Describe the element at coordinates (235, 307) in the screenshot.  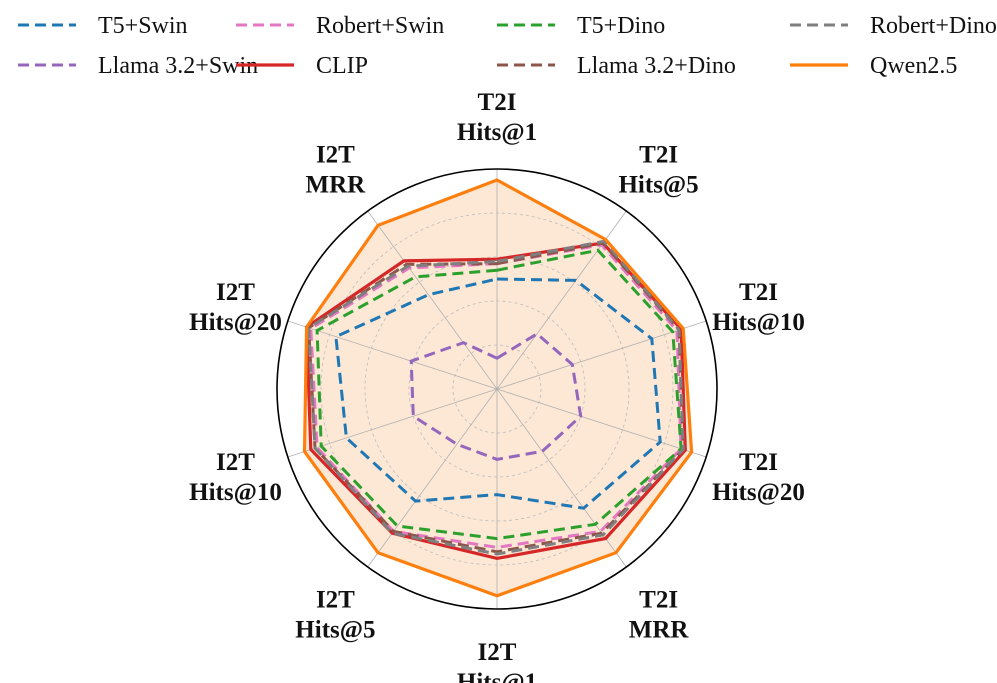
I see `axis-label-i2t-hits-20: I2T Hits@20` at that location.